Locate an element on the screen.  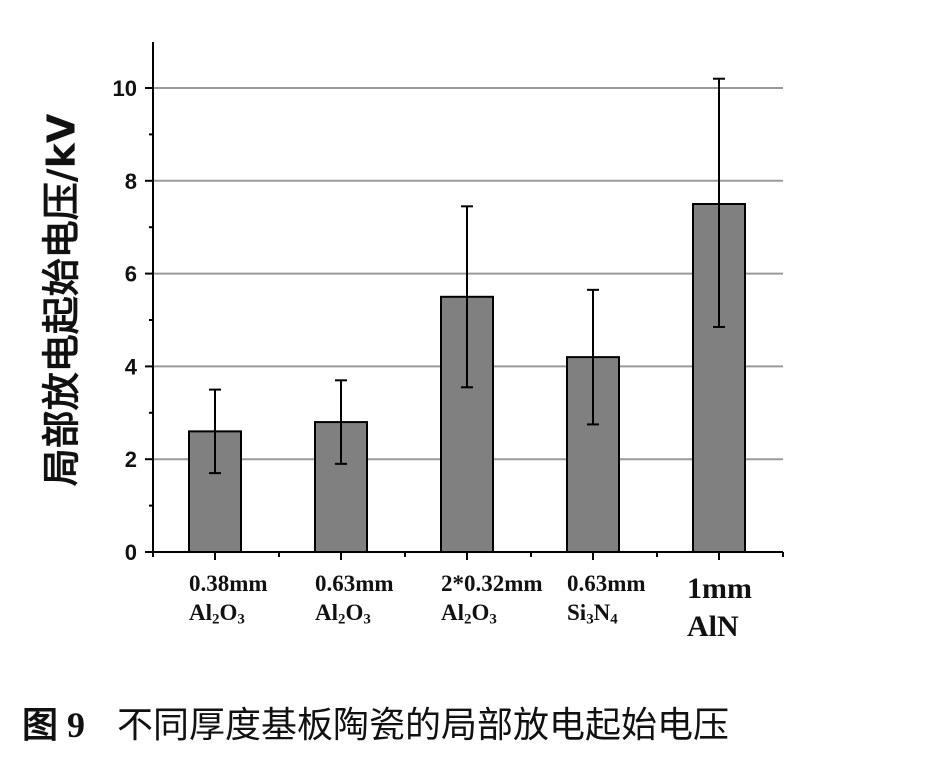
x-tick-label-line2: AlN is located at coordinates (713, 626).